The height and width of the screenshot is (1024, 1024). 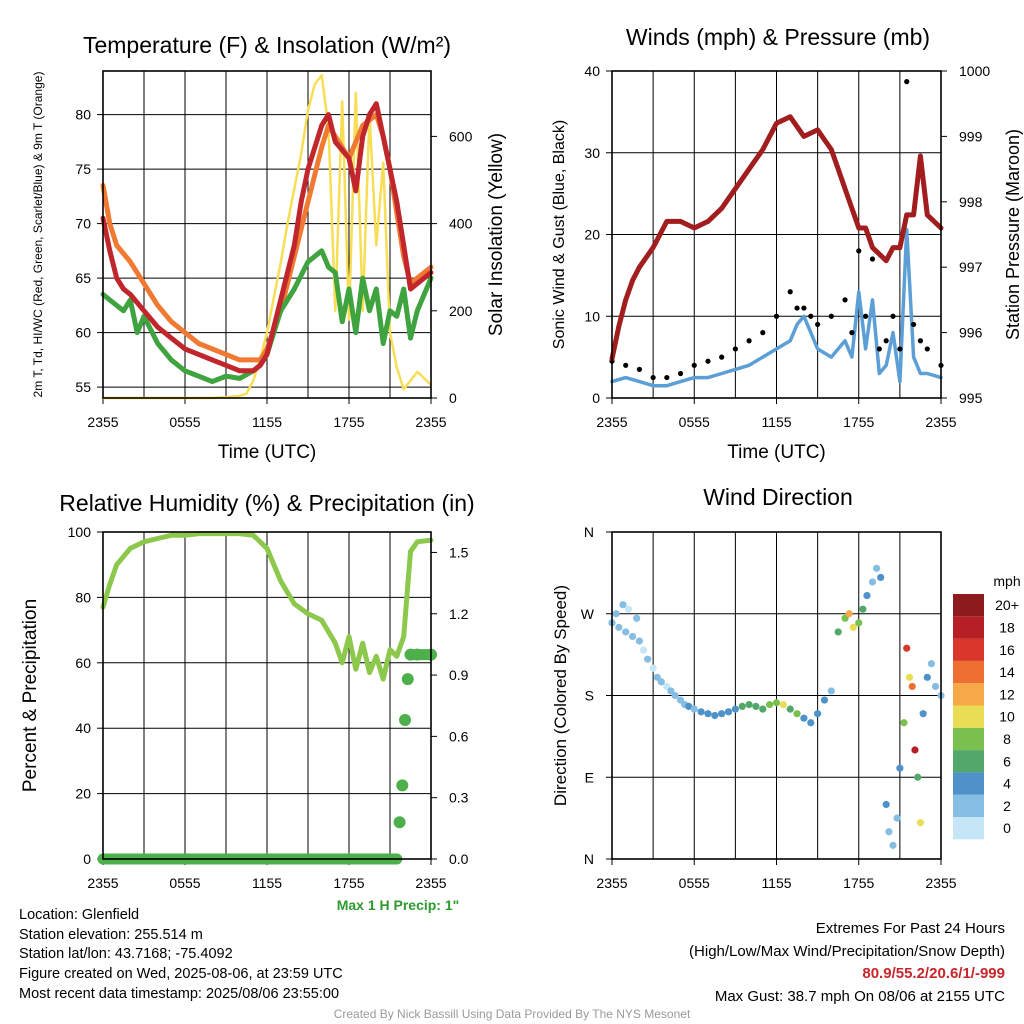 I want to click on y2-tick-label: 0.9, so click(x=459, y=675).